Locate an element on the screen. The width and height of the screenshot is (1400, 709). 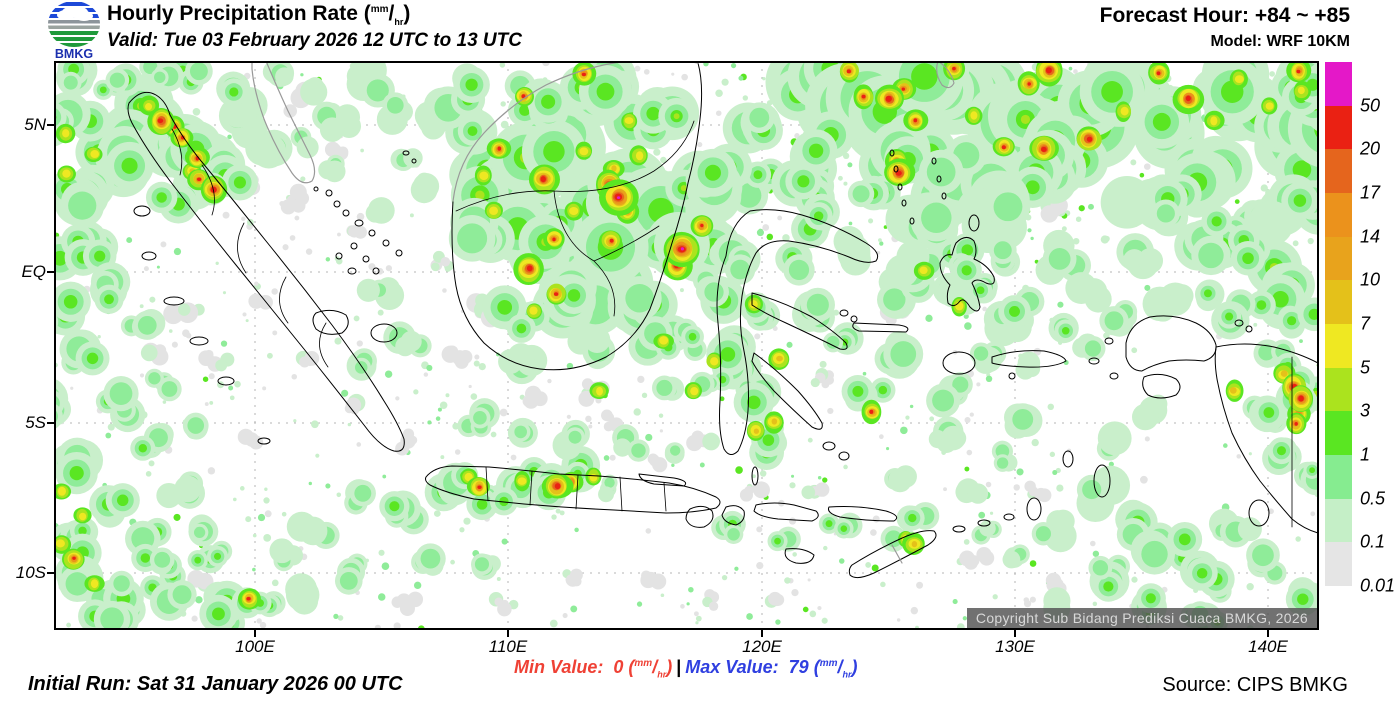
legend-value-label: 7 is located at coordinates (1365, 323).